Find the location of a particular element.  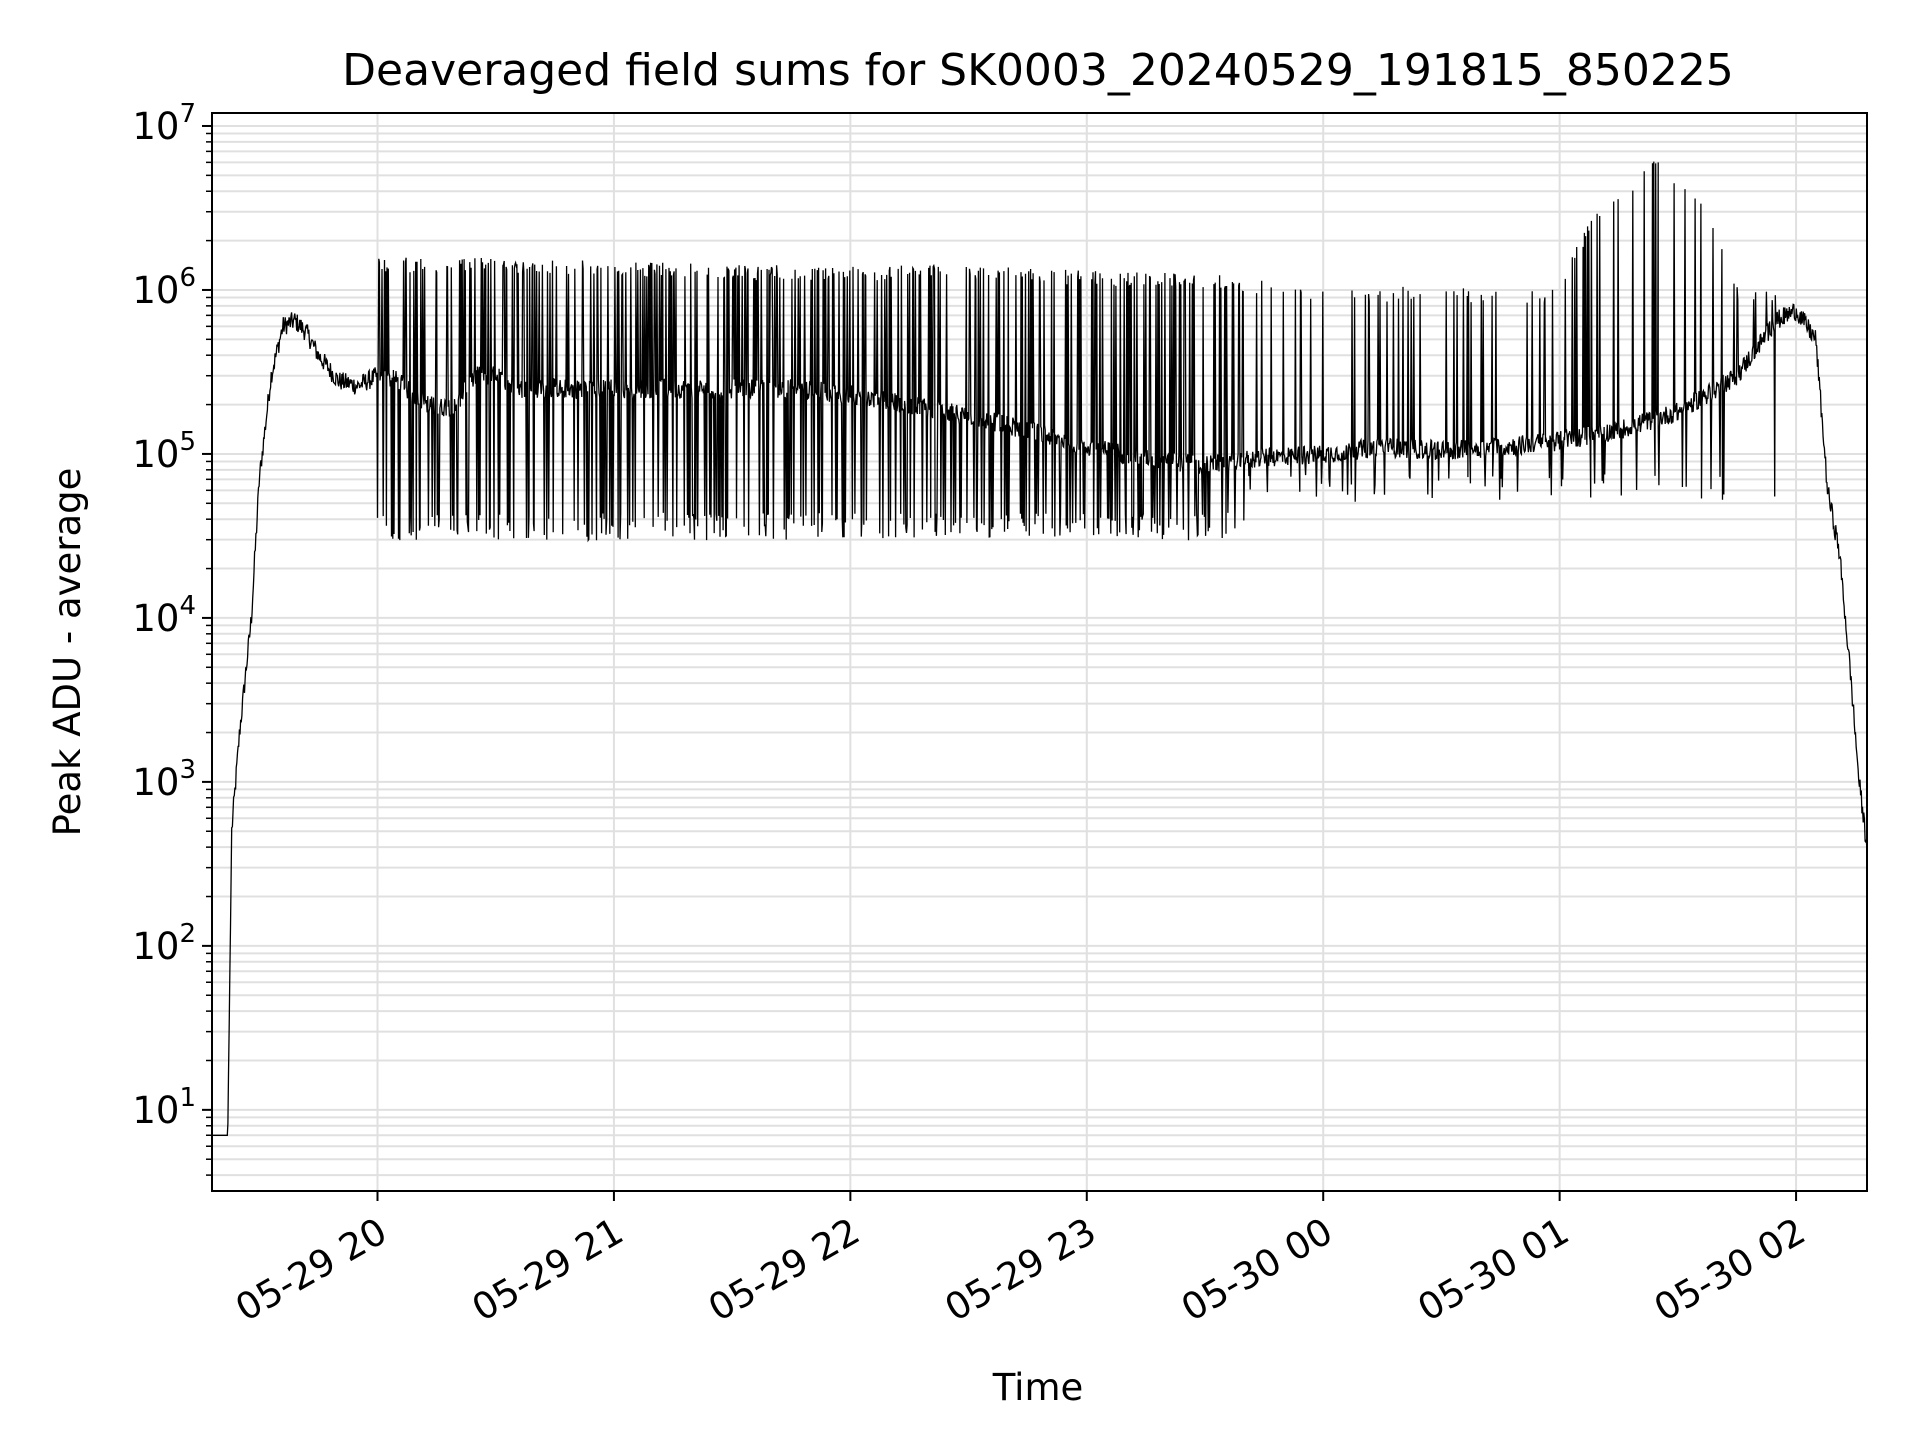

y-tick-label: 10⁵ is located at coordinates (164, 451).